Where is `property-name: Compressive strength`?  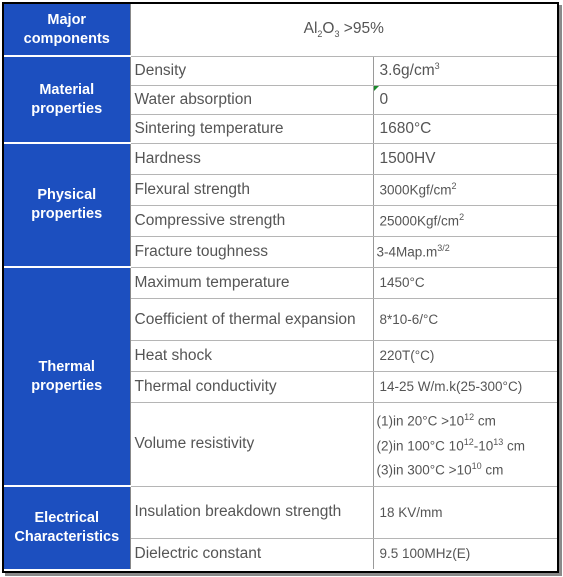 property-name: Compressive strength is located at coordinates (252, 221).